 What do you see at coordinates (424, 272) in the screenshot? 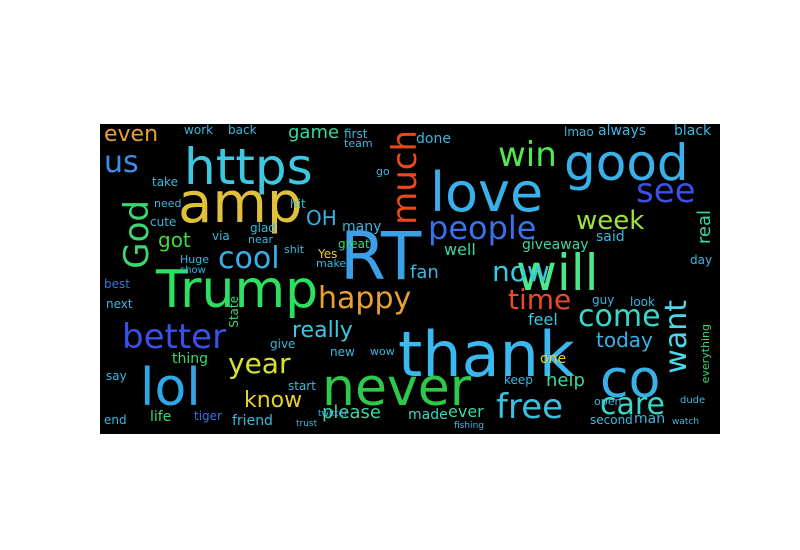
I see `word-fan: fan` at bounding box center [424, 272].